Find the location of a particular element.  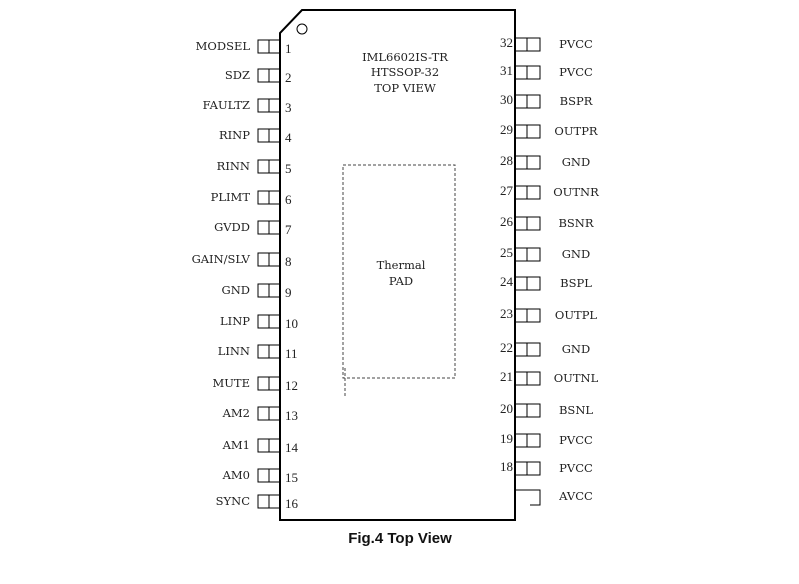

pin-number: 22 is located at coordinates (506, 347).